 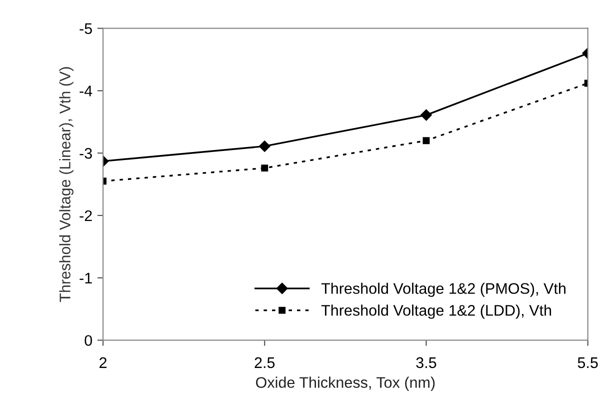 What do you see at coordinates (264, 362) in the screenshot?
I see `x-tick-label: 2.5` at bounding box center [264, 362].